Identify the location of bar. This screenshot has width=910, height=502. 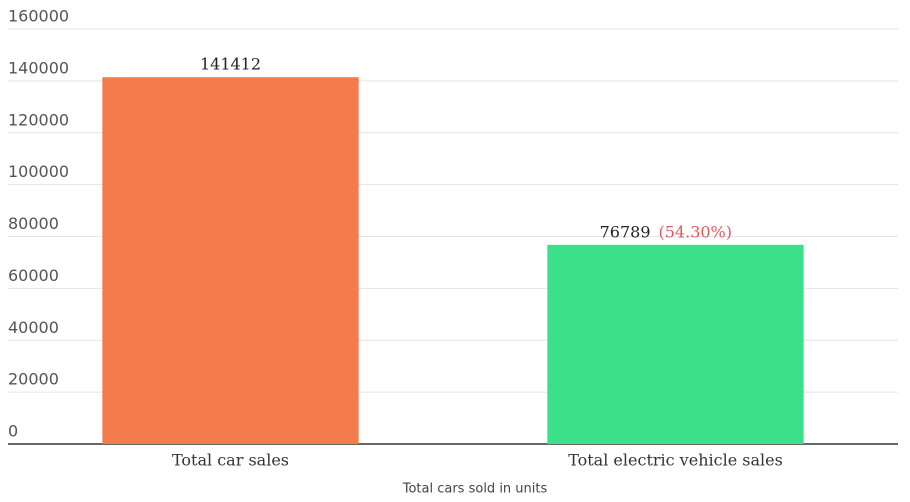
(675, 344).